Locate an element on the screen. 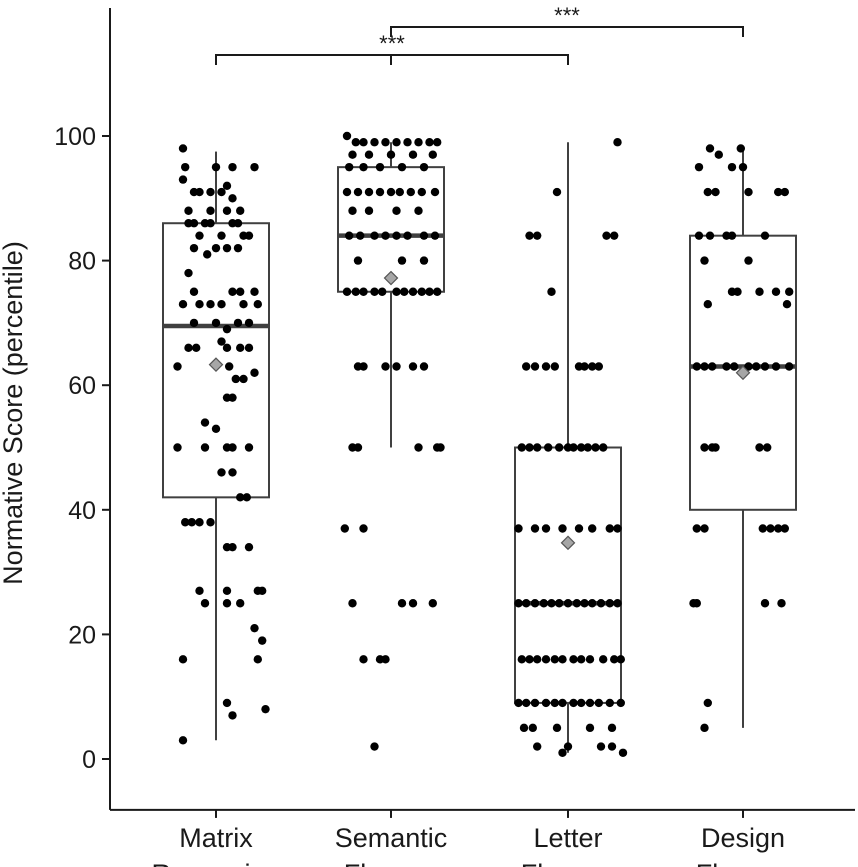  y-tick-label: 20 is located at coordinates (82, 635).